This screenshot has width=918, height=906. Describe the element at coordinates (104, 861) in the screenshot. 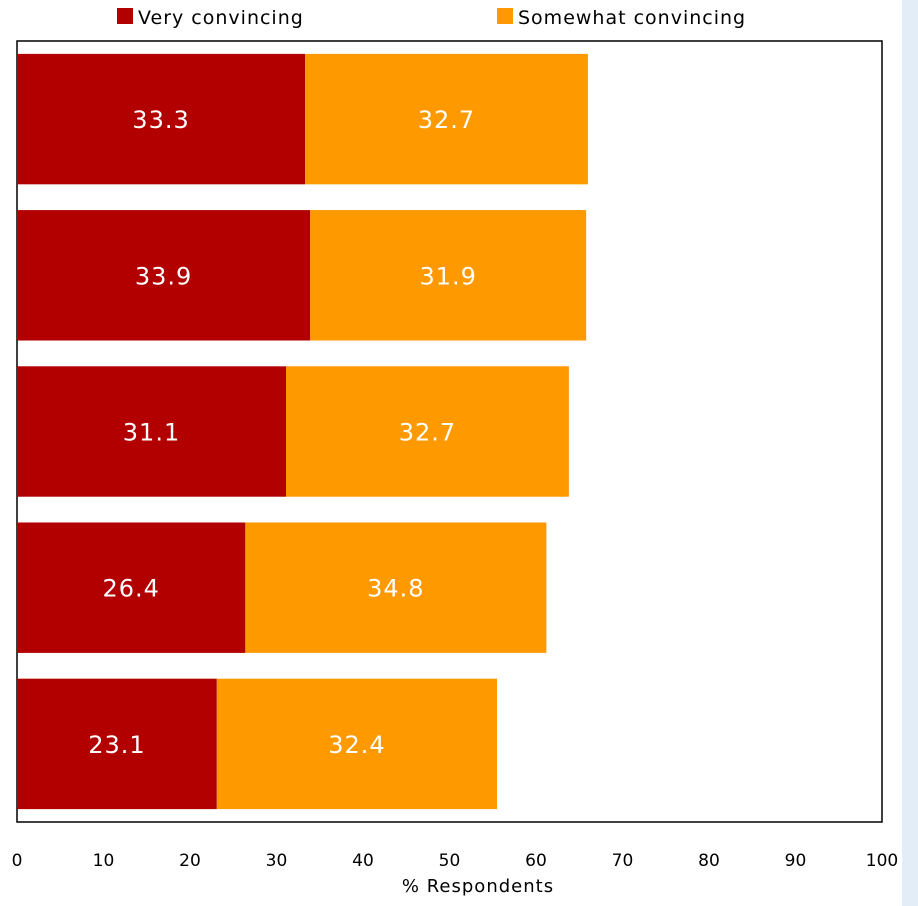

I see `x-tick-label: 10` at that location.